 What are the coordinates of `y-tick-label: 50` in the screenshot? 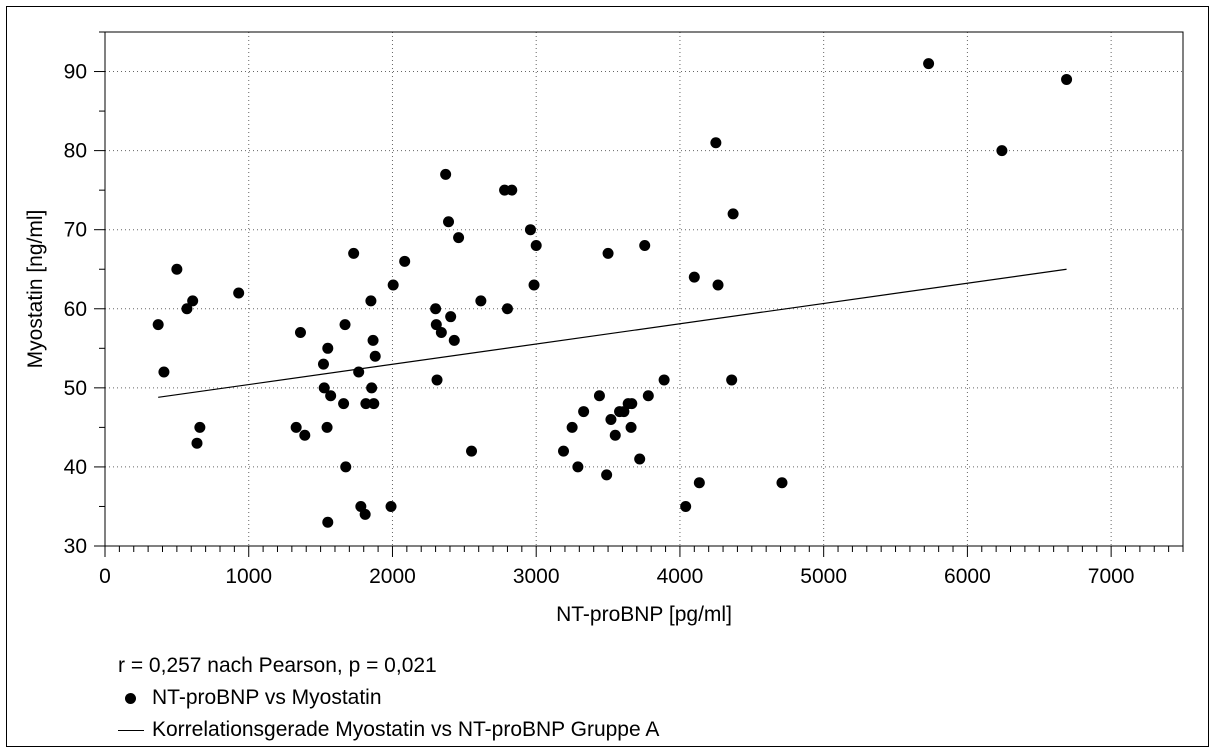 It's located at (75, 388).